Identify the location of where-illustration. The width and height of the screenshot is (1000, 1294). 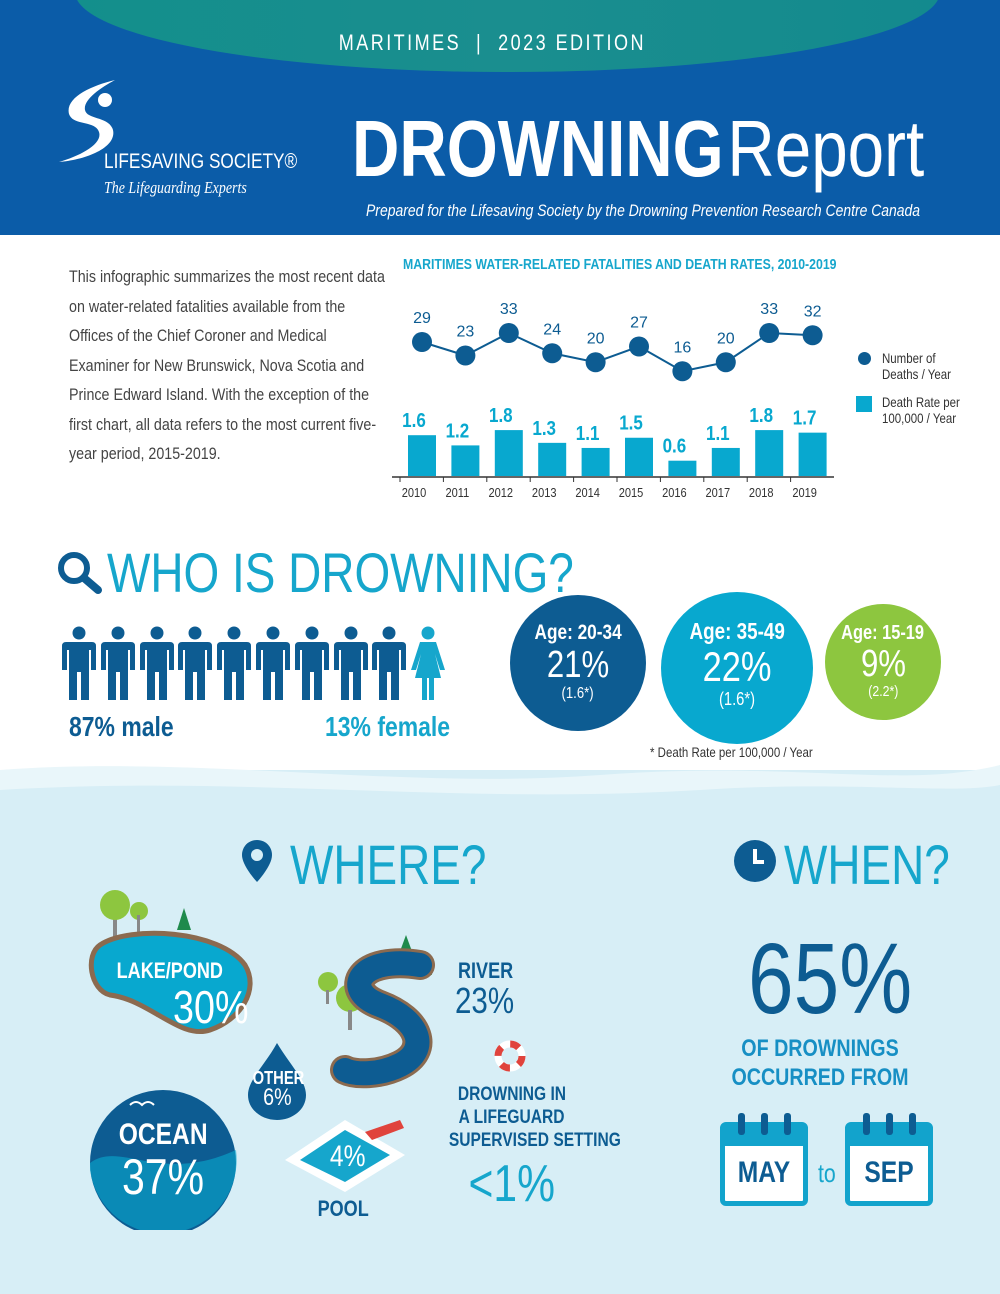
(307, 1060).